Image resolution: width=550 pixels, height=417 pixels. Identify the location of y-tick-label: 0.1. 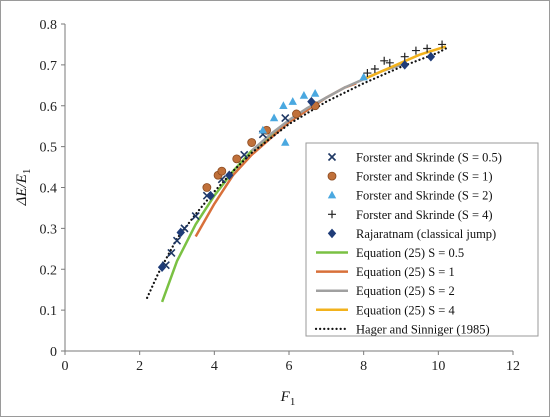
(49, 311).